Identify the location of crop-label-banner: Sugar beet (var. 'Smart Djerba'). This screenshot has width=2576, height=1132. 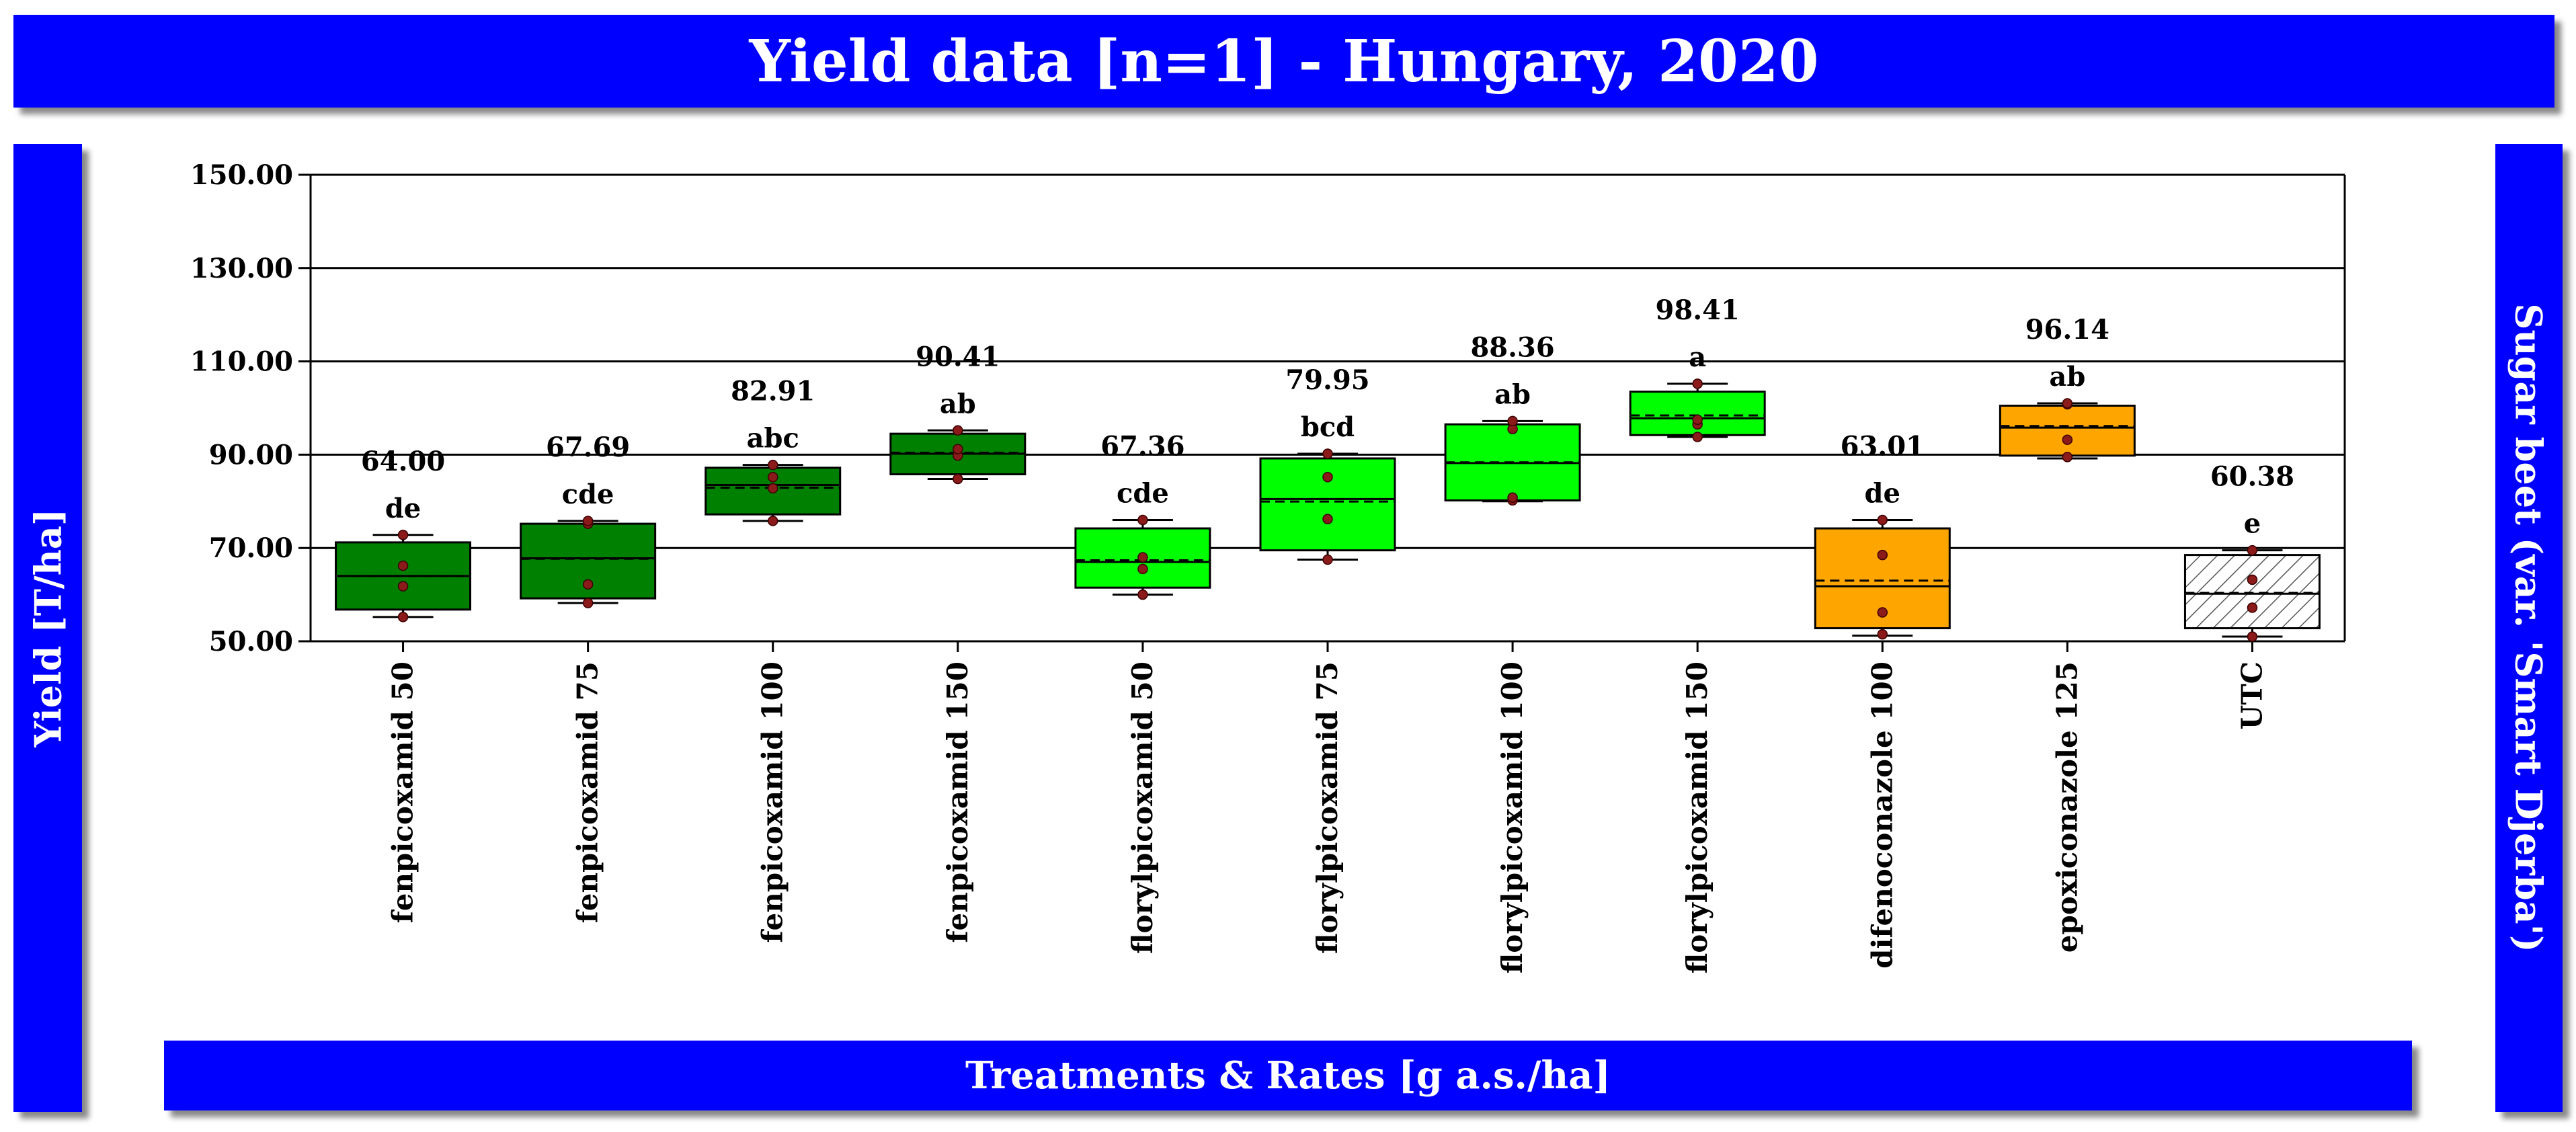
(2529, 628).